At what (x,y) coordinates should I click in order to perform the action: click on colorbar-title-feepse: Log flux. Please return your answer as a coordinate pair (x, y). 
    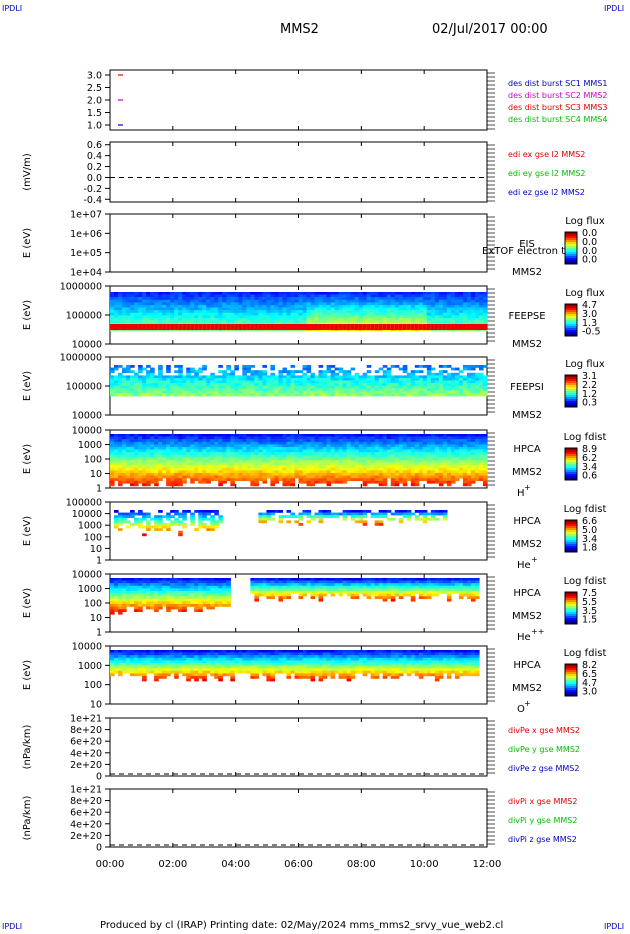
    Looking at the image, I should click on (585, 293).